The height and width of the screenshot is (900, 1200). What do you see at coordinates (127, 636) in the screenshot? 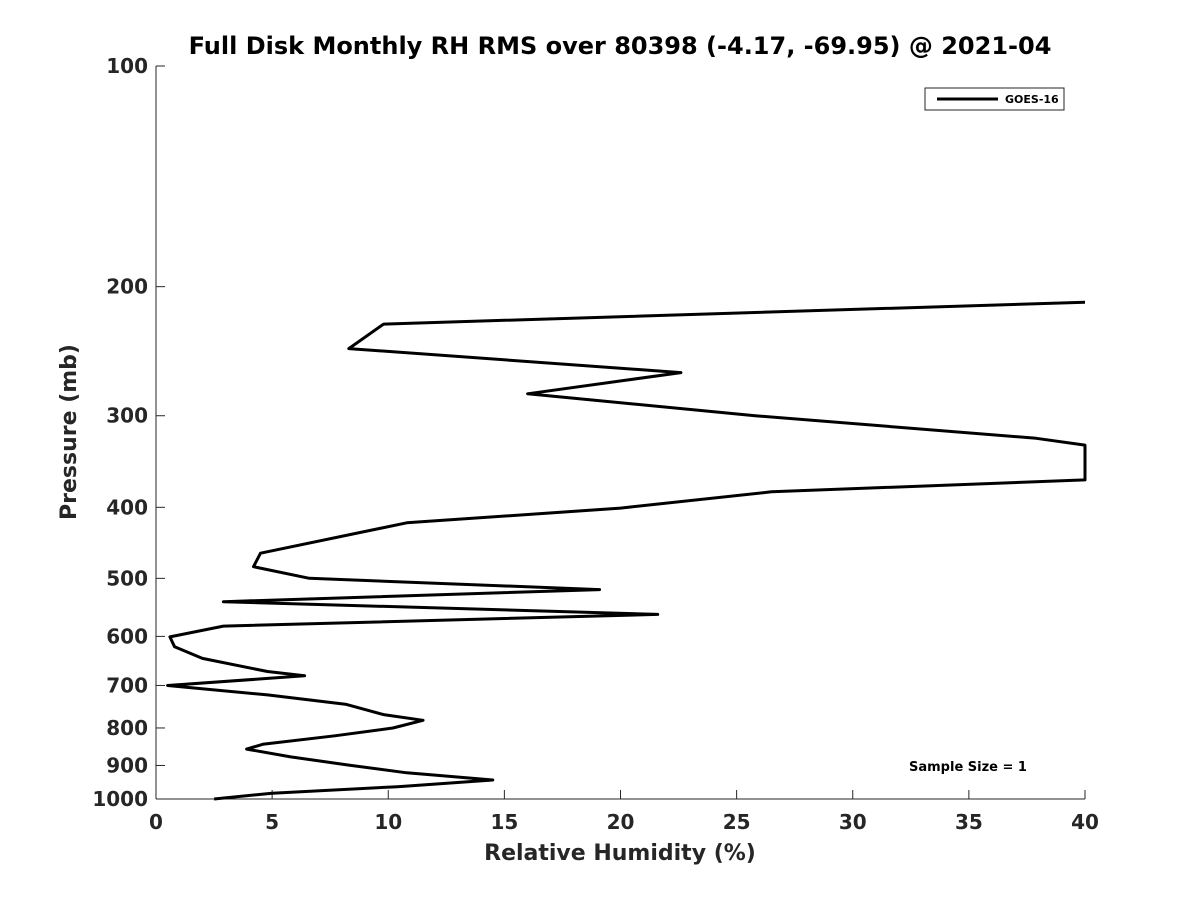
I see `y-tick-label: 600` at bounding box center [127, 636].